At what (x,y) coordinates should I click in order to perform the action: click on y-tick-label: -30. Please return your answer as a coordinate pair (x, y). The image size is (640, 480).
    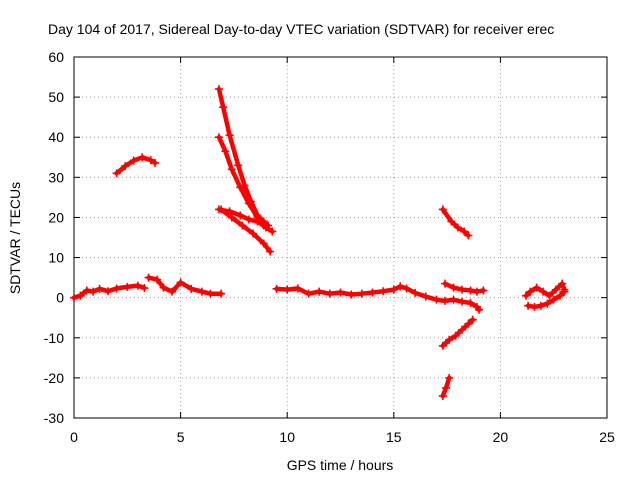
    Looking at the image, I should click on (54, 418).